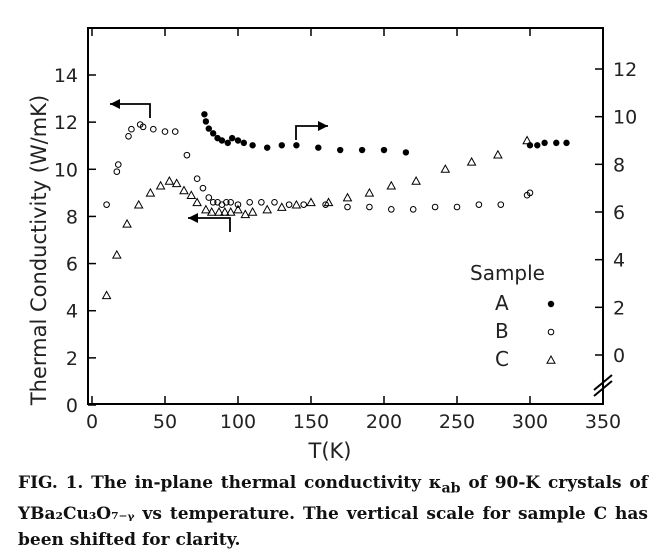 This screenshot has height=557, width=657. I want to click on y-left-tick-label: 10, so click(66, 170).